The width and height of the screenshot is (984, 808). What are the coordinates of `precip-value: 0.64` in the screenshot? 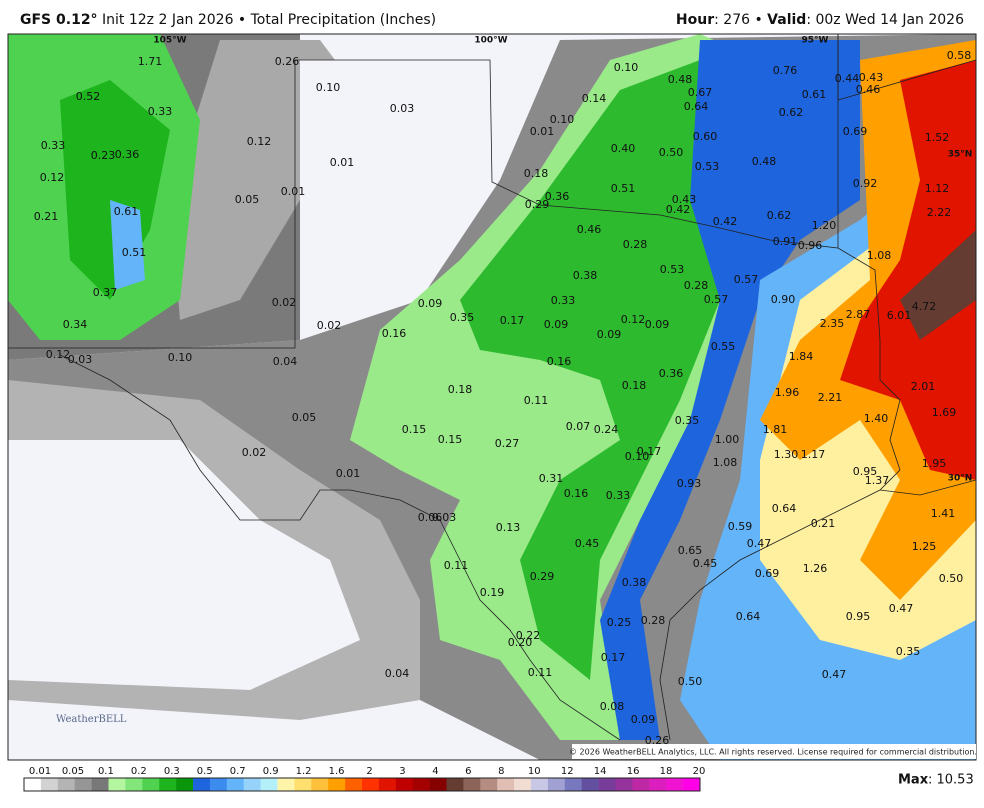 It's located at (748, 616).